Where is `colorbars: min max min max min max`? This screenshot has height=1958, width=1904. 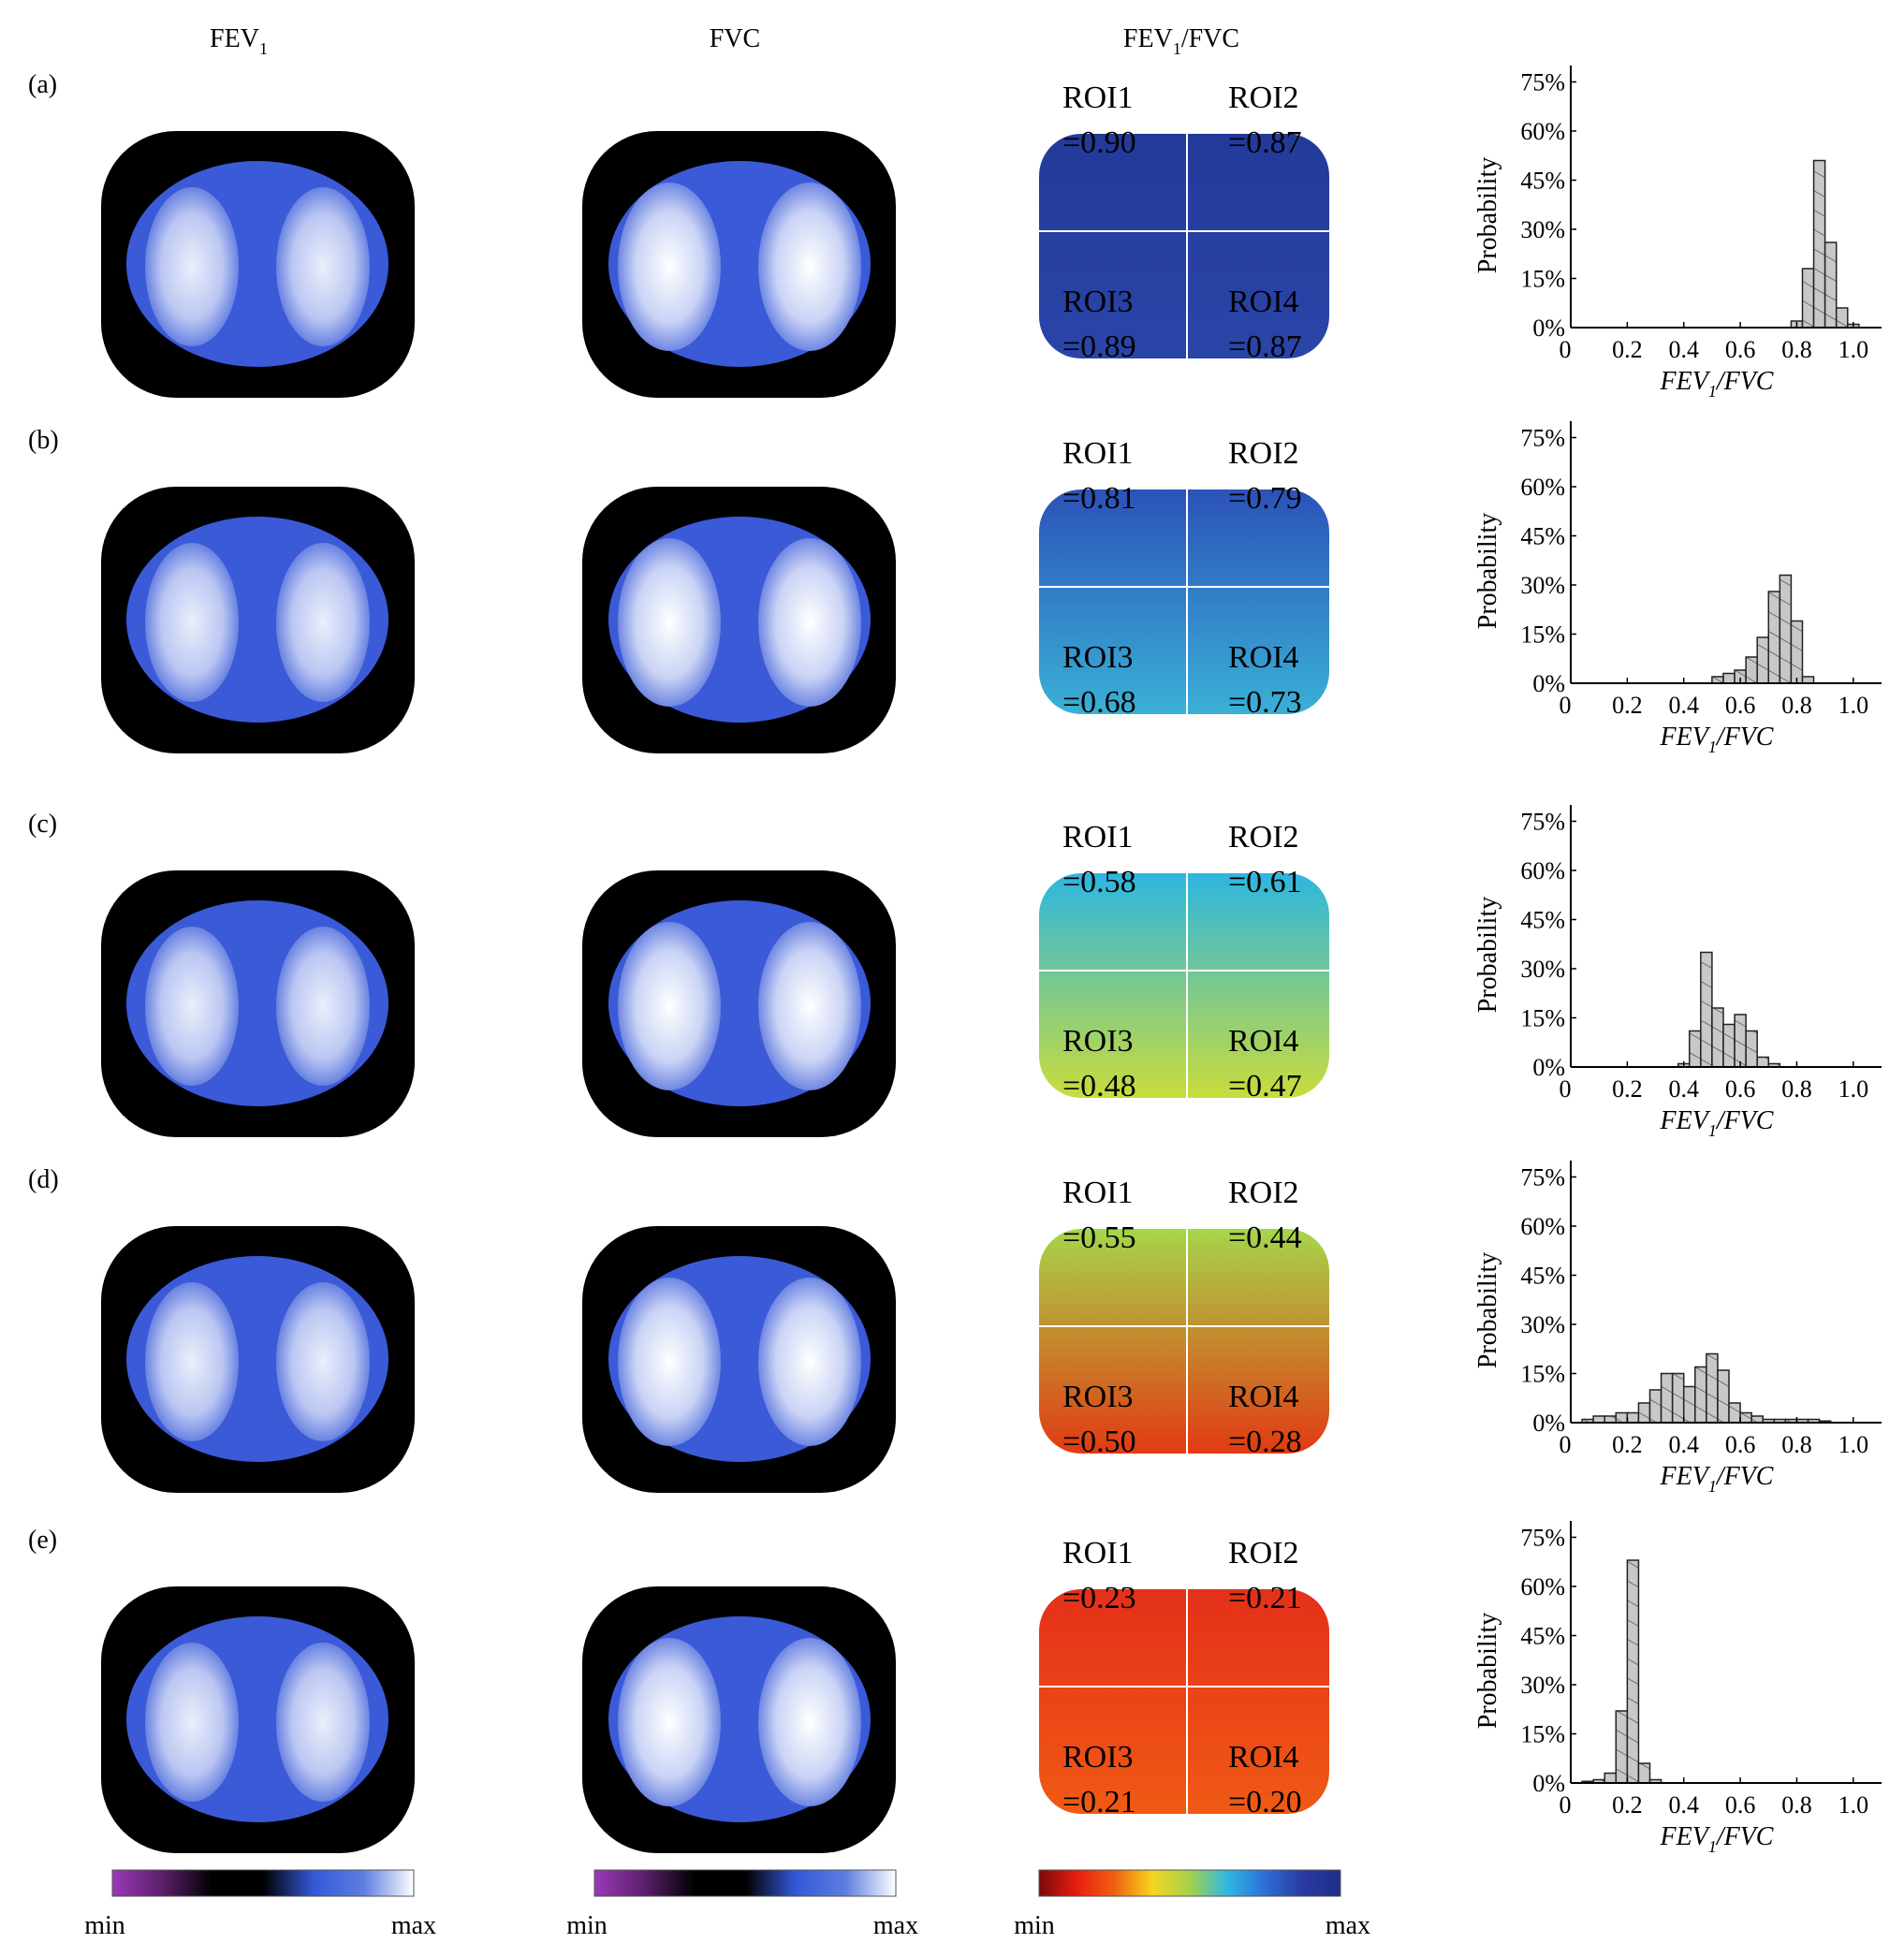
colorbars: min max min max min max is located at coordinates (727, 1905).